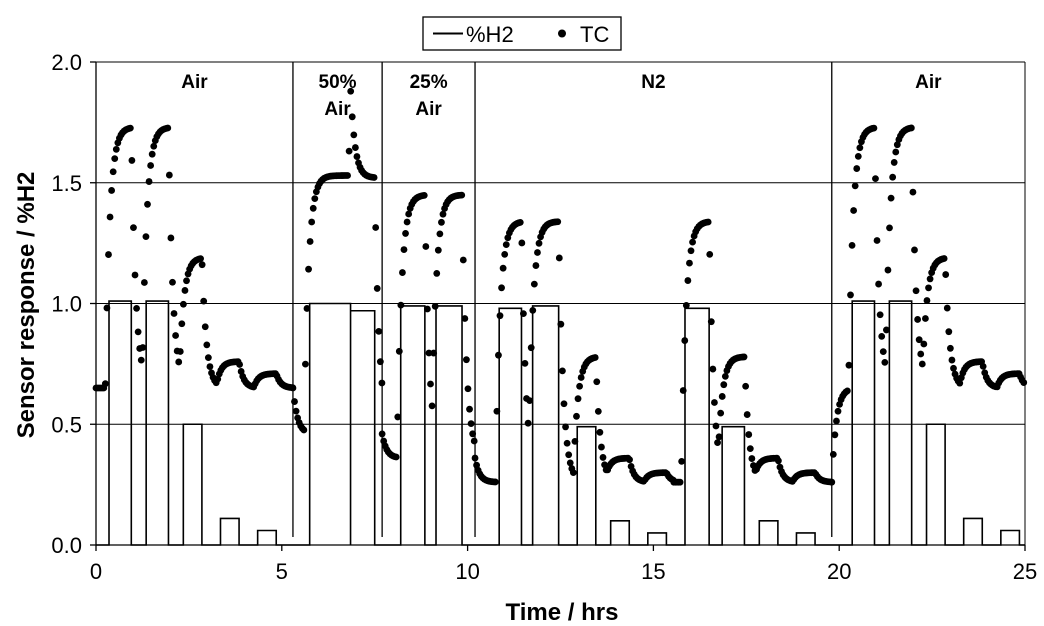 The width and height of the screenshot is (1044, 626). What do you see at coordinates (653, 571) in the screenshot?
I see `x-tick-label: 15` at bounding box center [653, 571].